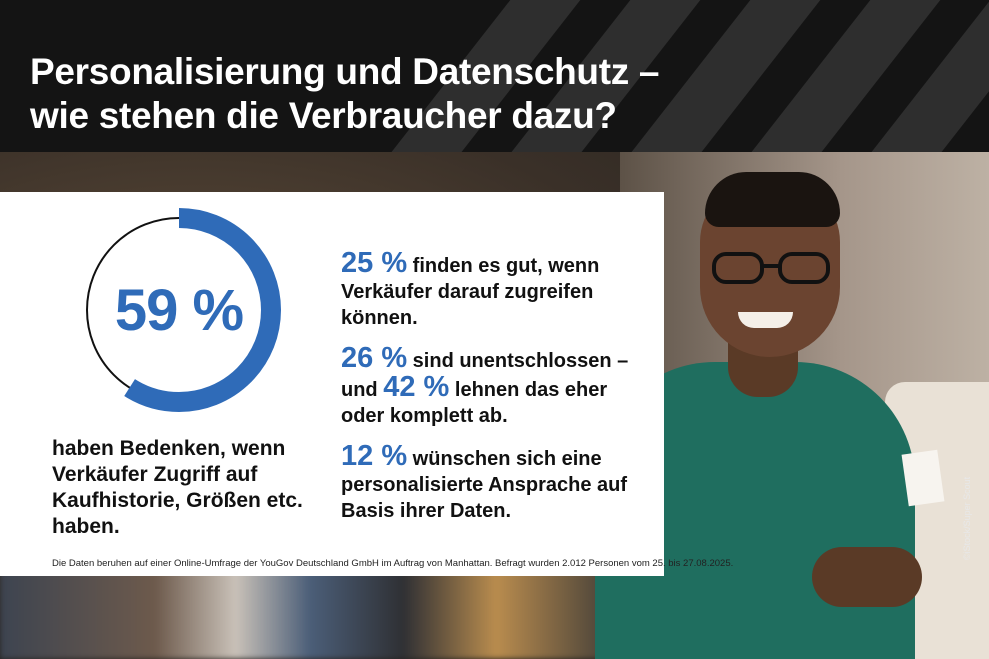  I want to click on ring-progress-arc, so click(179, 310).